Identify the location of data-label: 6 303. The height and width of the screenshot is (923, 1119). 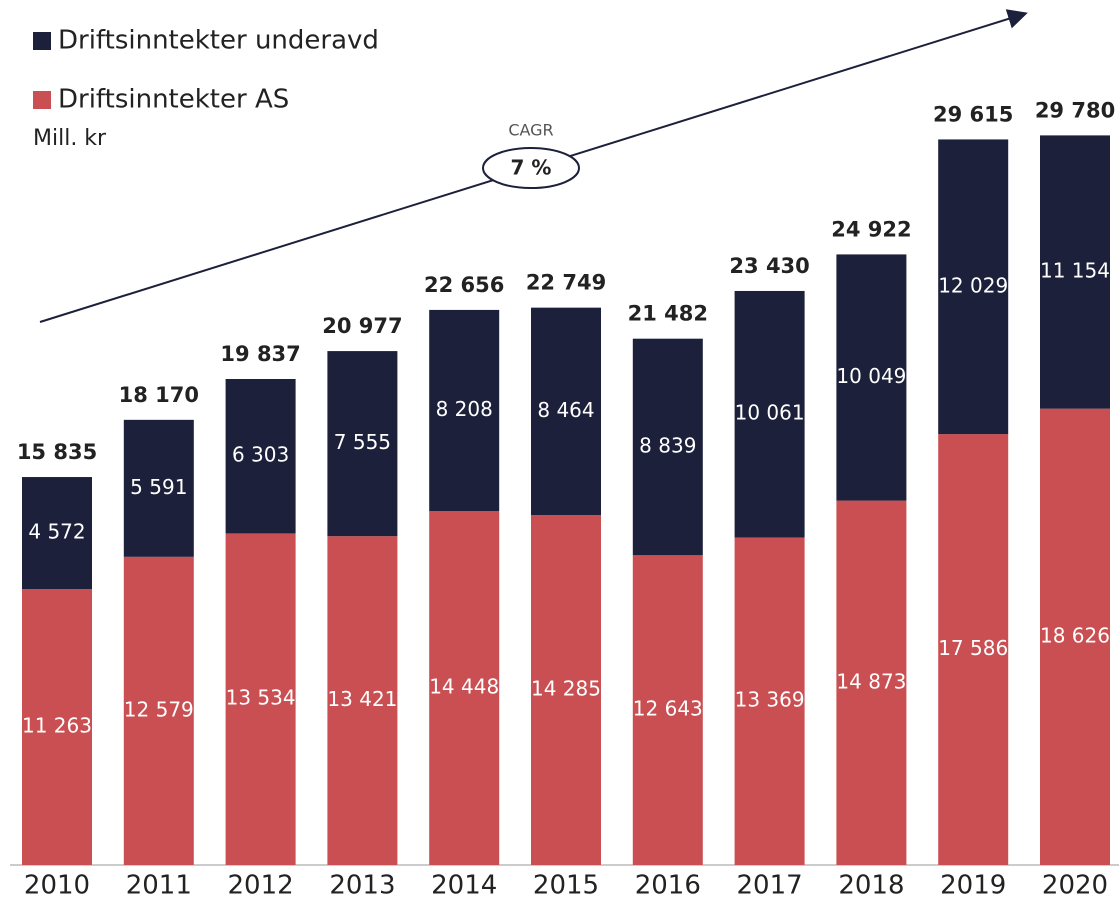
(260, 455).